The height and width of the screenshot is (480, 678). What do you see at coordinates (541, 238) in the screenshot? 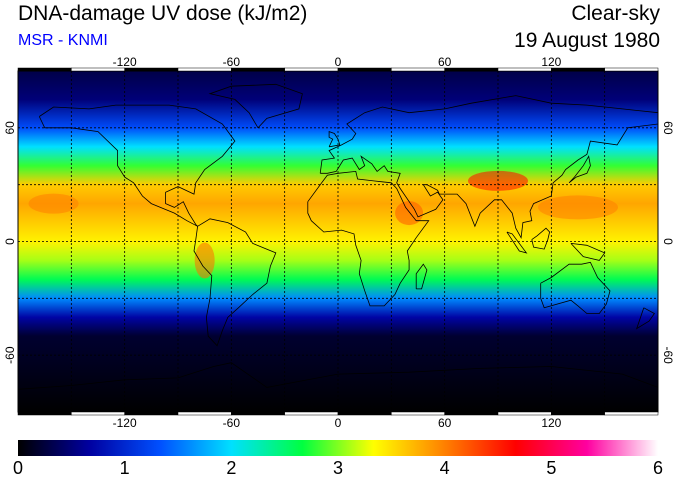
I see `coastline-borneo` at bounding box center [541, 238].